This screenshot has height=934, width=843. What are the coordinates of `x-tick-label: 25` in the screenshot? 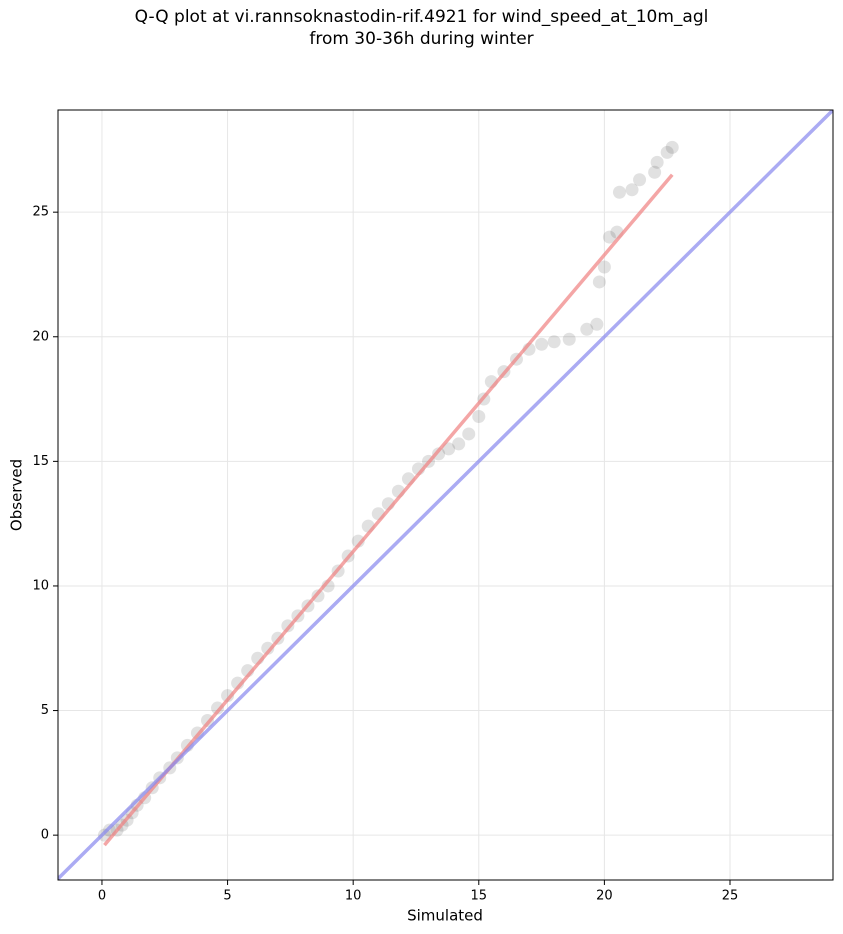 It's located at (730, 896).